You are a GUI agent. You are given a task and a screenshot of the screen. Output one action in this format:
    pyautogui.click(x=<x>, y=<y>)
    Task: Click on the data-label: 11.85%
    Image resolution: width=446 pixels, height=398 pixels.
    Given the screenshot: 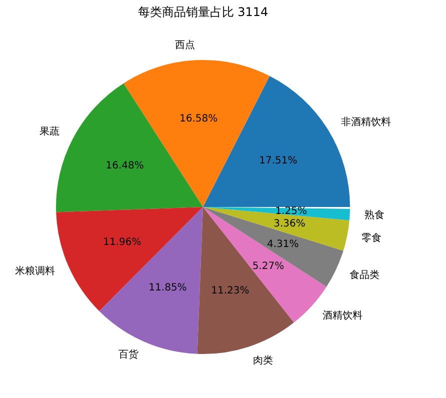 What is the action you would take?
    pyautogui.click(x=167, y=288)
    